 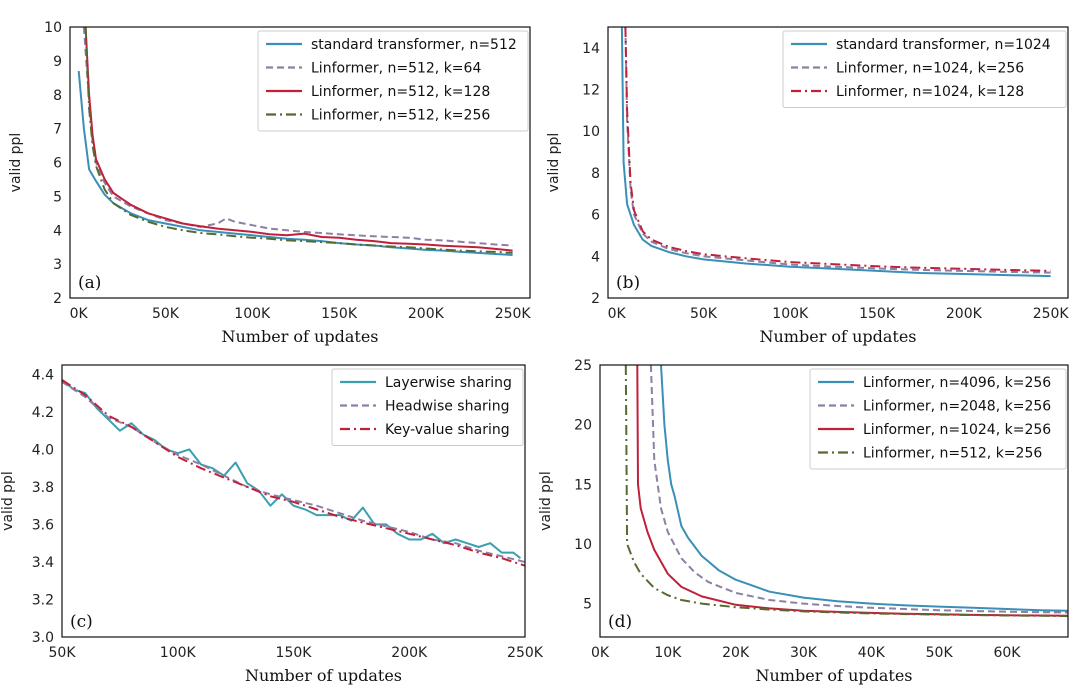 I want to click on legend-entry: Linformer, n=512, k=128, so click(x=400, y=92).